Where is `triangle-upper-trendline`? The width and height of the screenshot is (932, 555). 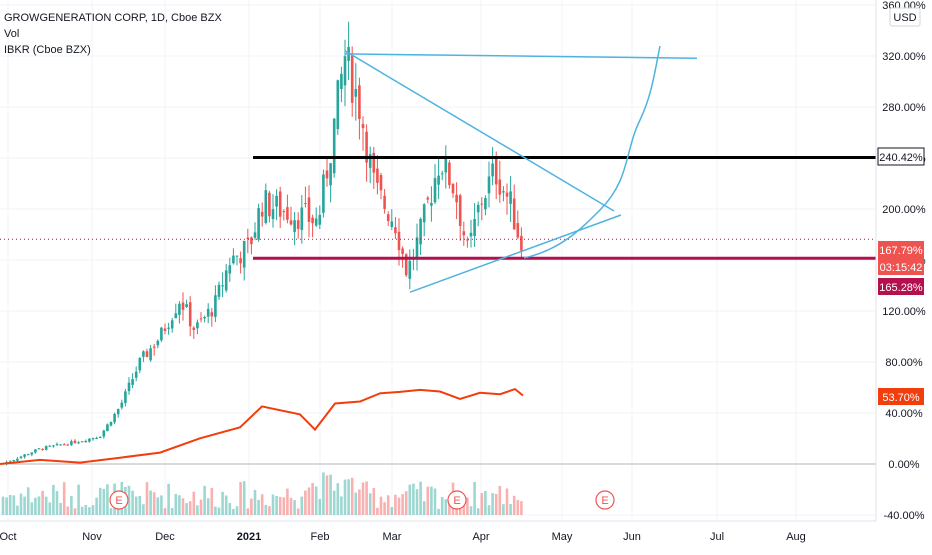
triangle-upper-trendline is located at coordinates (479, 131).